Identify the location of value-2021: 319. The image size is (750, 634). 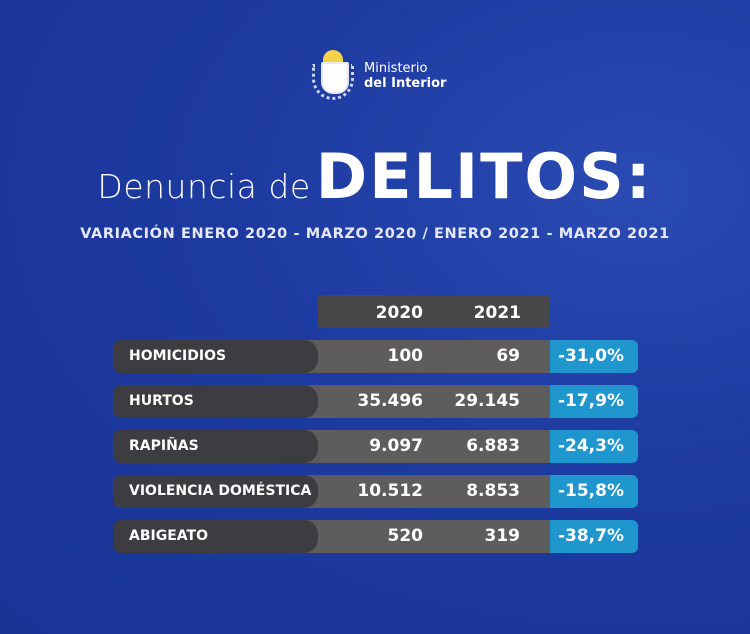
(502, 536).